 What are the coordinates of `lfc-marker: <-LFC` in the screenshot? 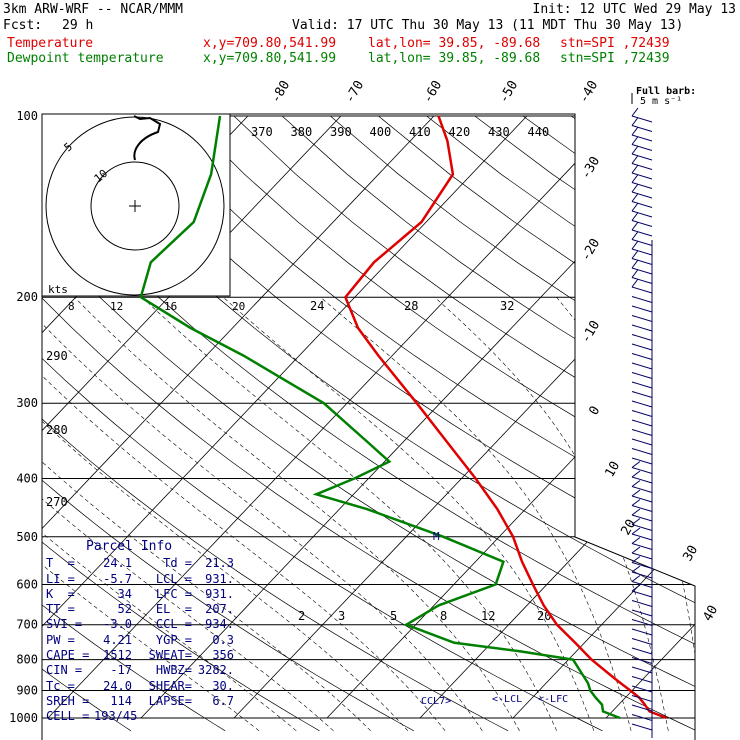 It's located at (553, 699).